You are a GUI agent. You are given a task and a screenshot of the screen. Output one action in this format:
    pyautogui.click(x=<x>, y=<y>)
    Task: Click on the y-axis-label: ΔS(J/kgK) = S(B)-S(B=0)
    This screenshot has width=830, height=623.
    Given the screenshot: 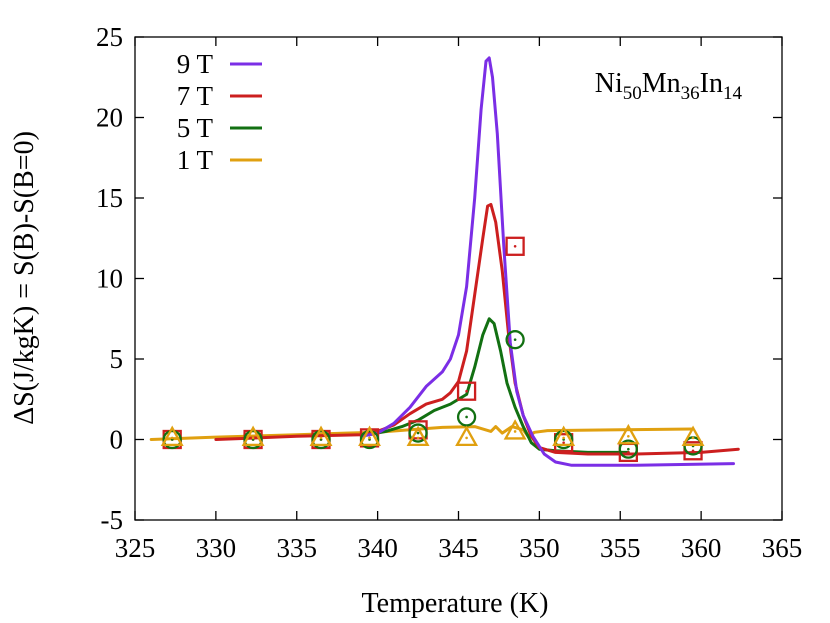 What is the action you would take?
    pyautogui.click(x=24, y=278)
    